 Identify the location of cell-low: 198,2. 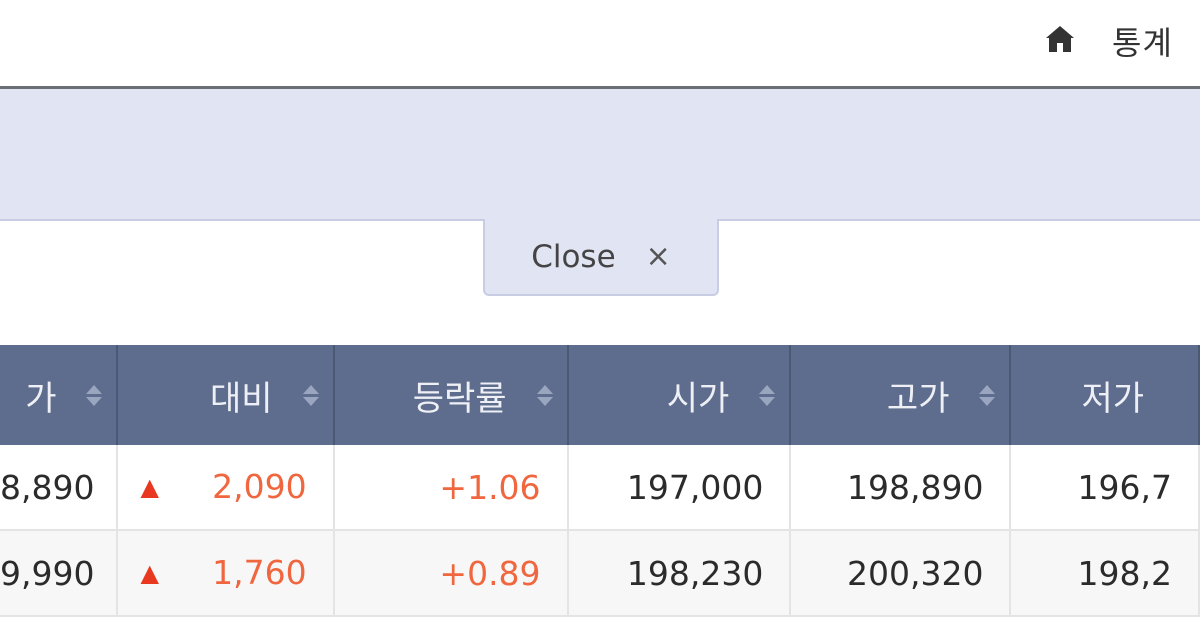
(1105, 573).